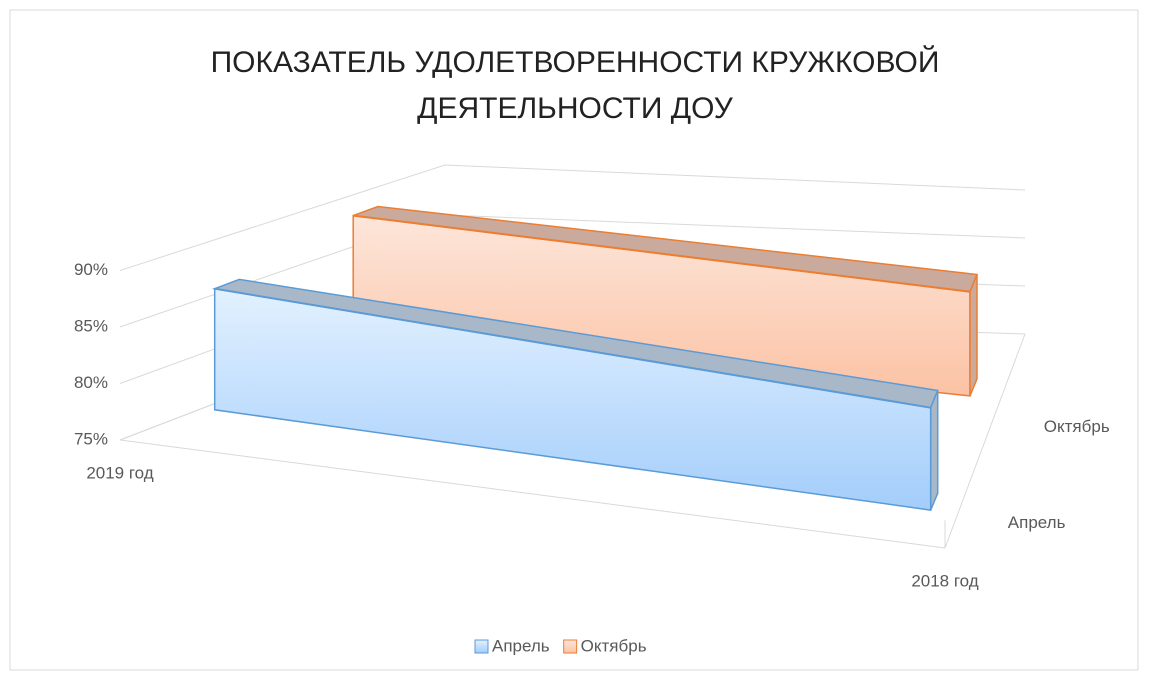  What do you see at coordinates (1037, 522) in the screenshot?
I see `series-axis-label: Апрель` at bounding box center [1037, 522].